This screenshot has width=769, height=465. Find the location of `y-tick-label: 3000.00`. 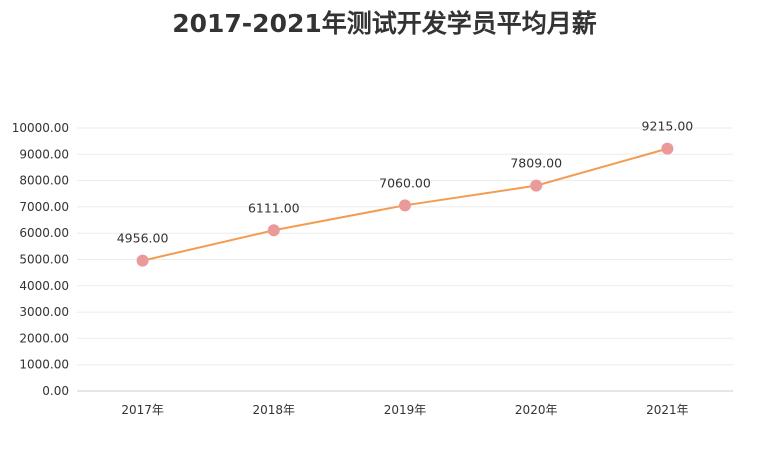

y-tick-label: 3000.00 is located at coordinates (44, 312).